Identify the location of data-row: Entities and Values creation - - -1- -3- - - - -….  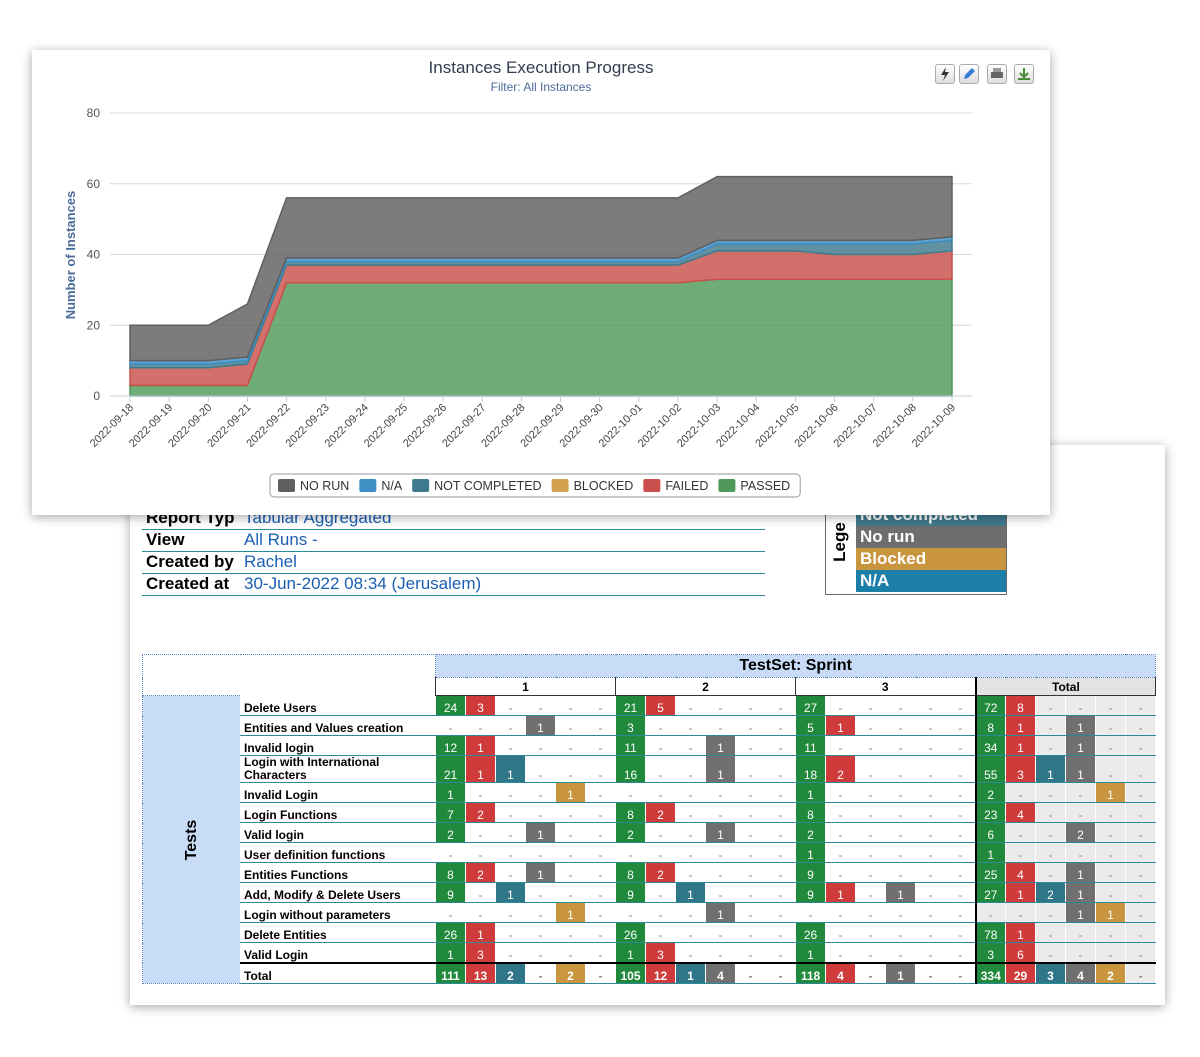
(650, 725).